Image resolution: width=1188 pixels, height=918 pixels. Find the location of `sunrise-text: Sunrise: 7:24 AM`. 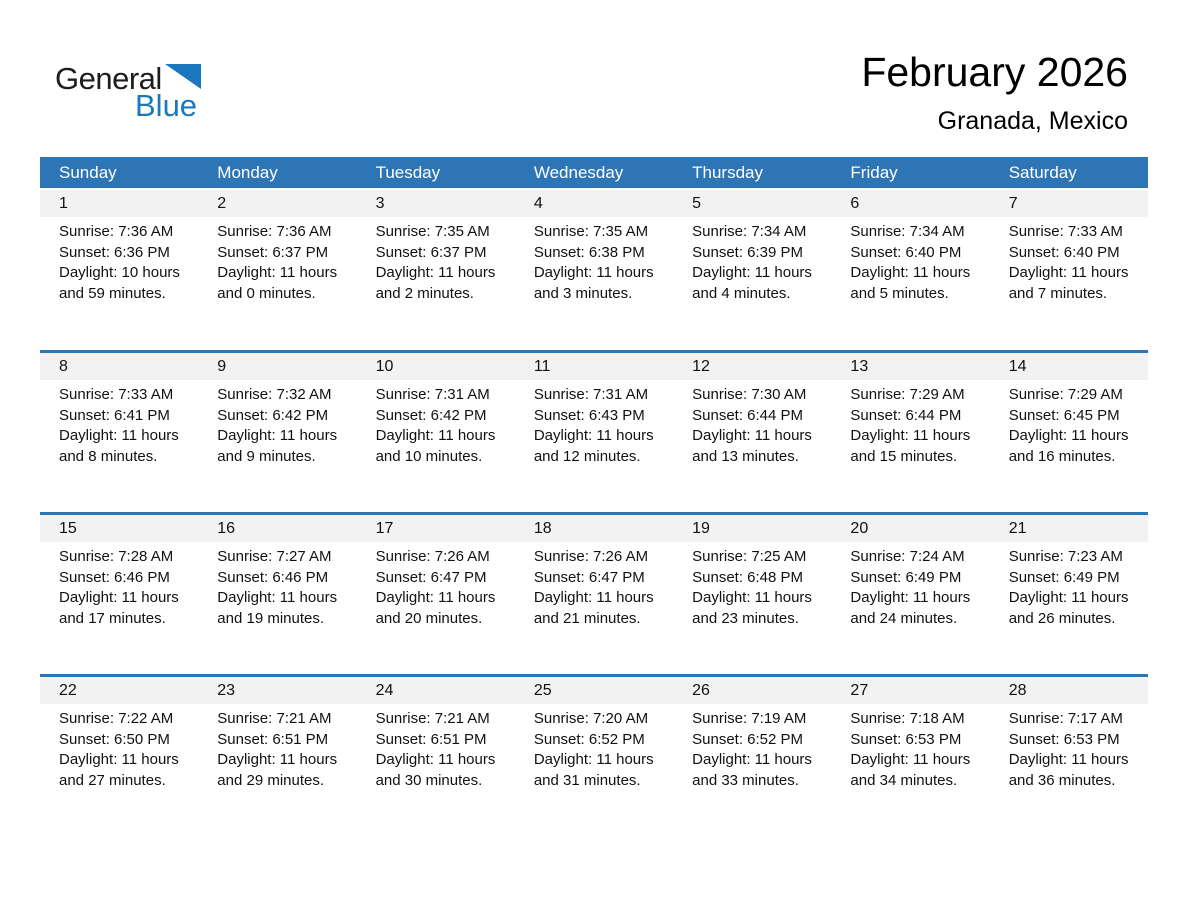

sunrise-text: Sunrise: 7:24 AM is located at coordinates (907, 556).